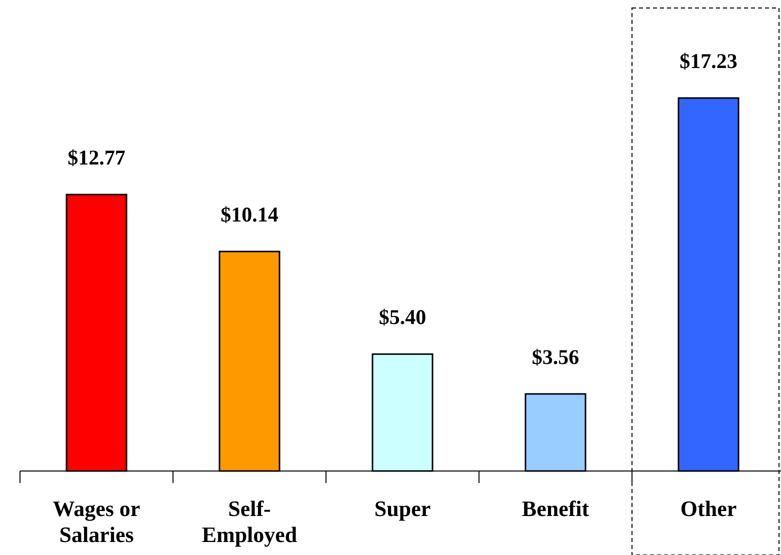 The image size is (781, 555). Describe the element at coordinates (97, 158) in the screenshot. I see `data-label: $12.77` at that location.